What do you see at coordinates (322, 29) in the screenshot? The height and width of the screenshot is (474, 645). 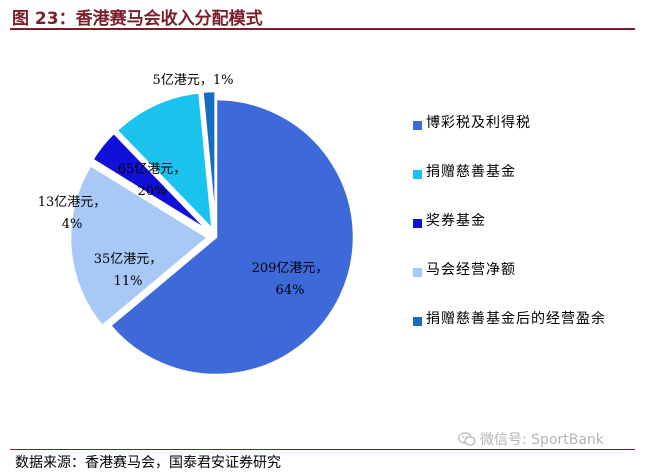 I see `title-rule` at bounding box center [322, 29].